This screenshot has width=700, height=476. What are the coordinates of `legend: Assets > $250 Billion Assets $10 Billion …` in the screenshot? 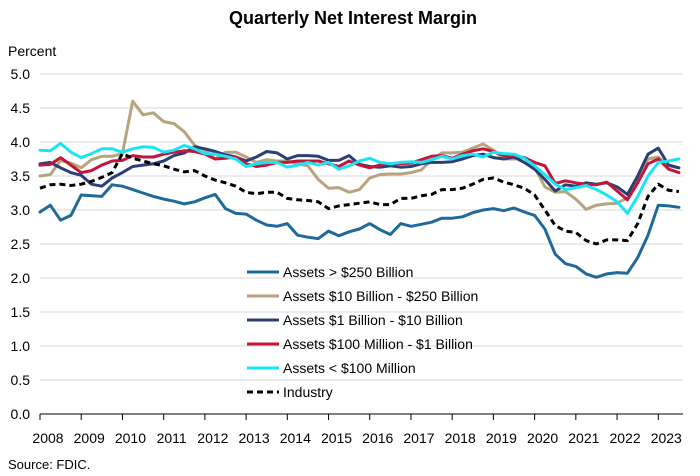 It's located at (362, 332).